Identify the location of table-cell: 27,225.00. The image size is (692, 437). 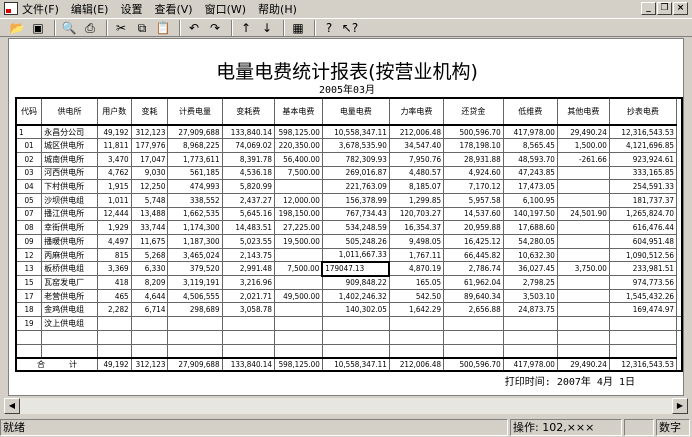
(298, 227).